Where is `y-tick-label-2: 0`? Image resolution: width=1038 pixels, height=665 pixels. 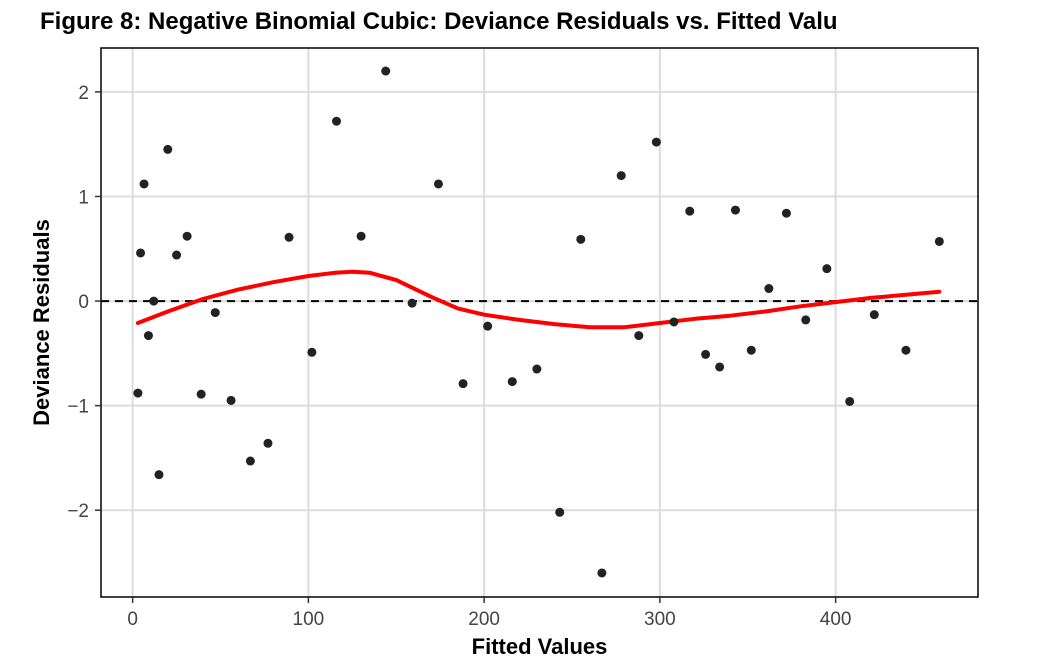 y-tick-label-2: 0 is located at coordinates (83, 302).